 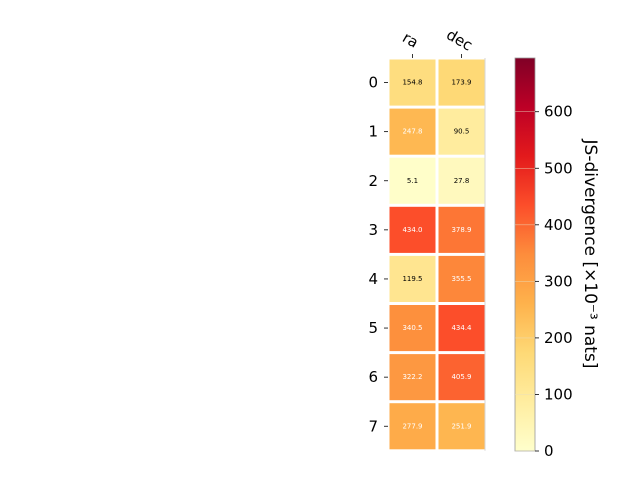 I want to click on cell-value-label: 378.9, so click(x=461, y=230).